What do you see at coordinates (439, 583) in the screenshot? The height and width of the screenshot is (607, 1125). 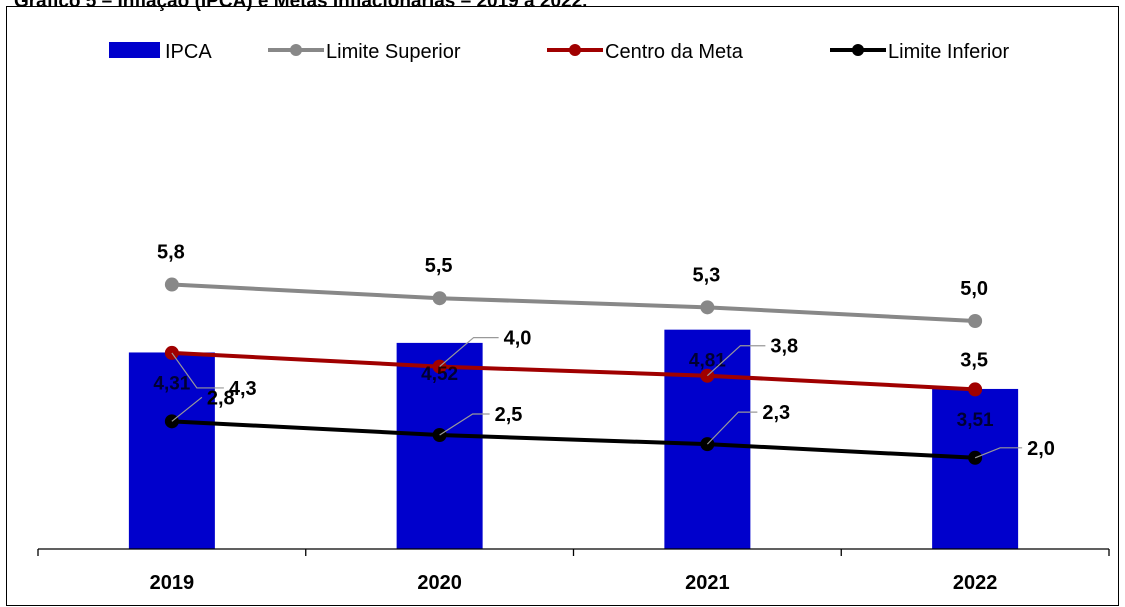 I see `x-tick-label-2020: 2020` at bounding box center [439, 583].